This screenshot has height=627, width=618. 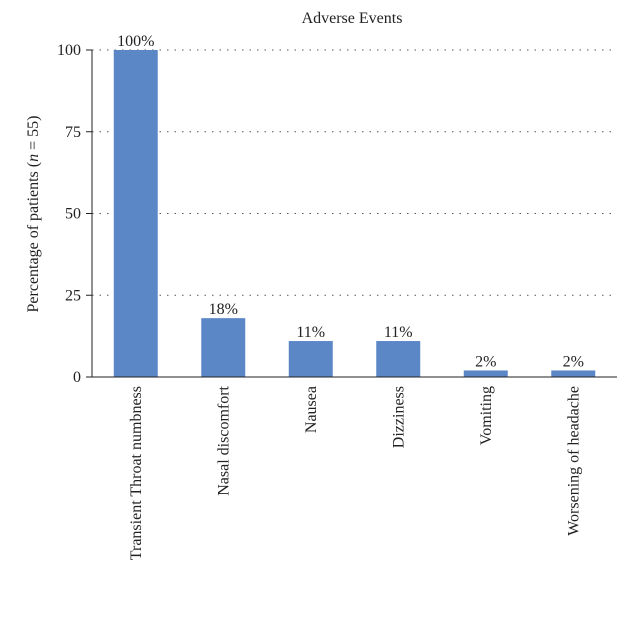 I want to click on y-tick-label: 0, so click(x=77, y=377).